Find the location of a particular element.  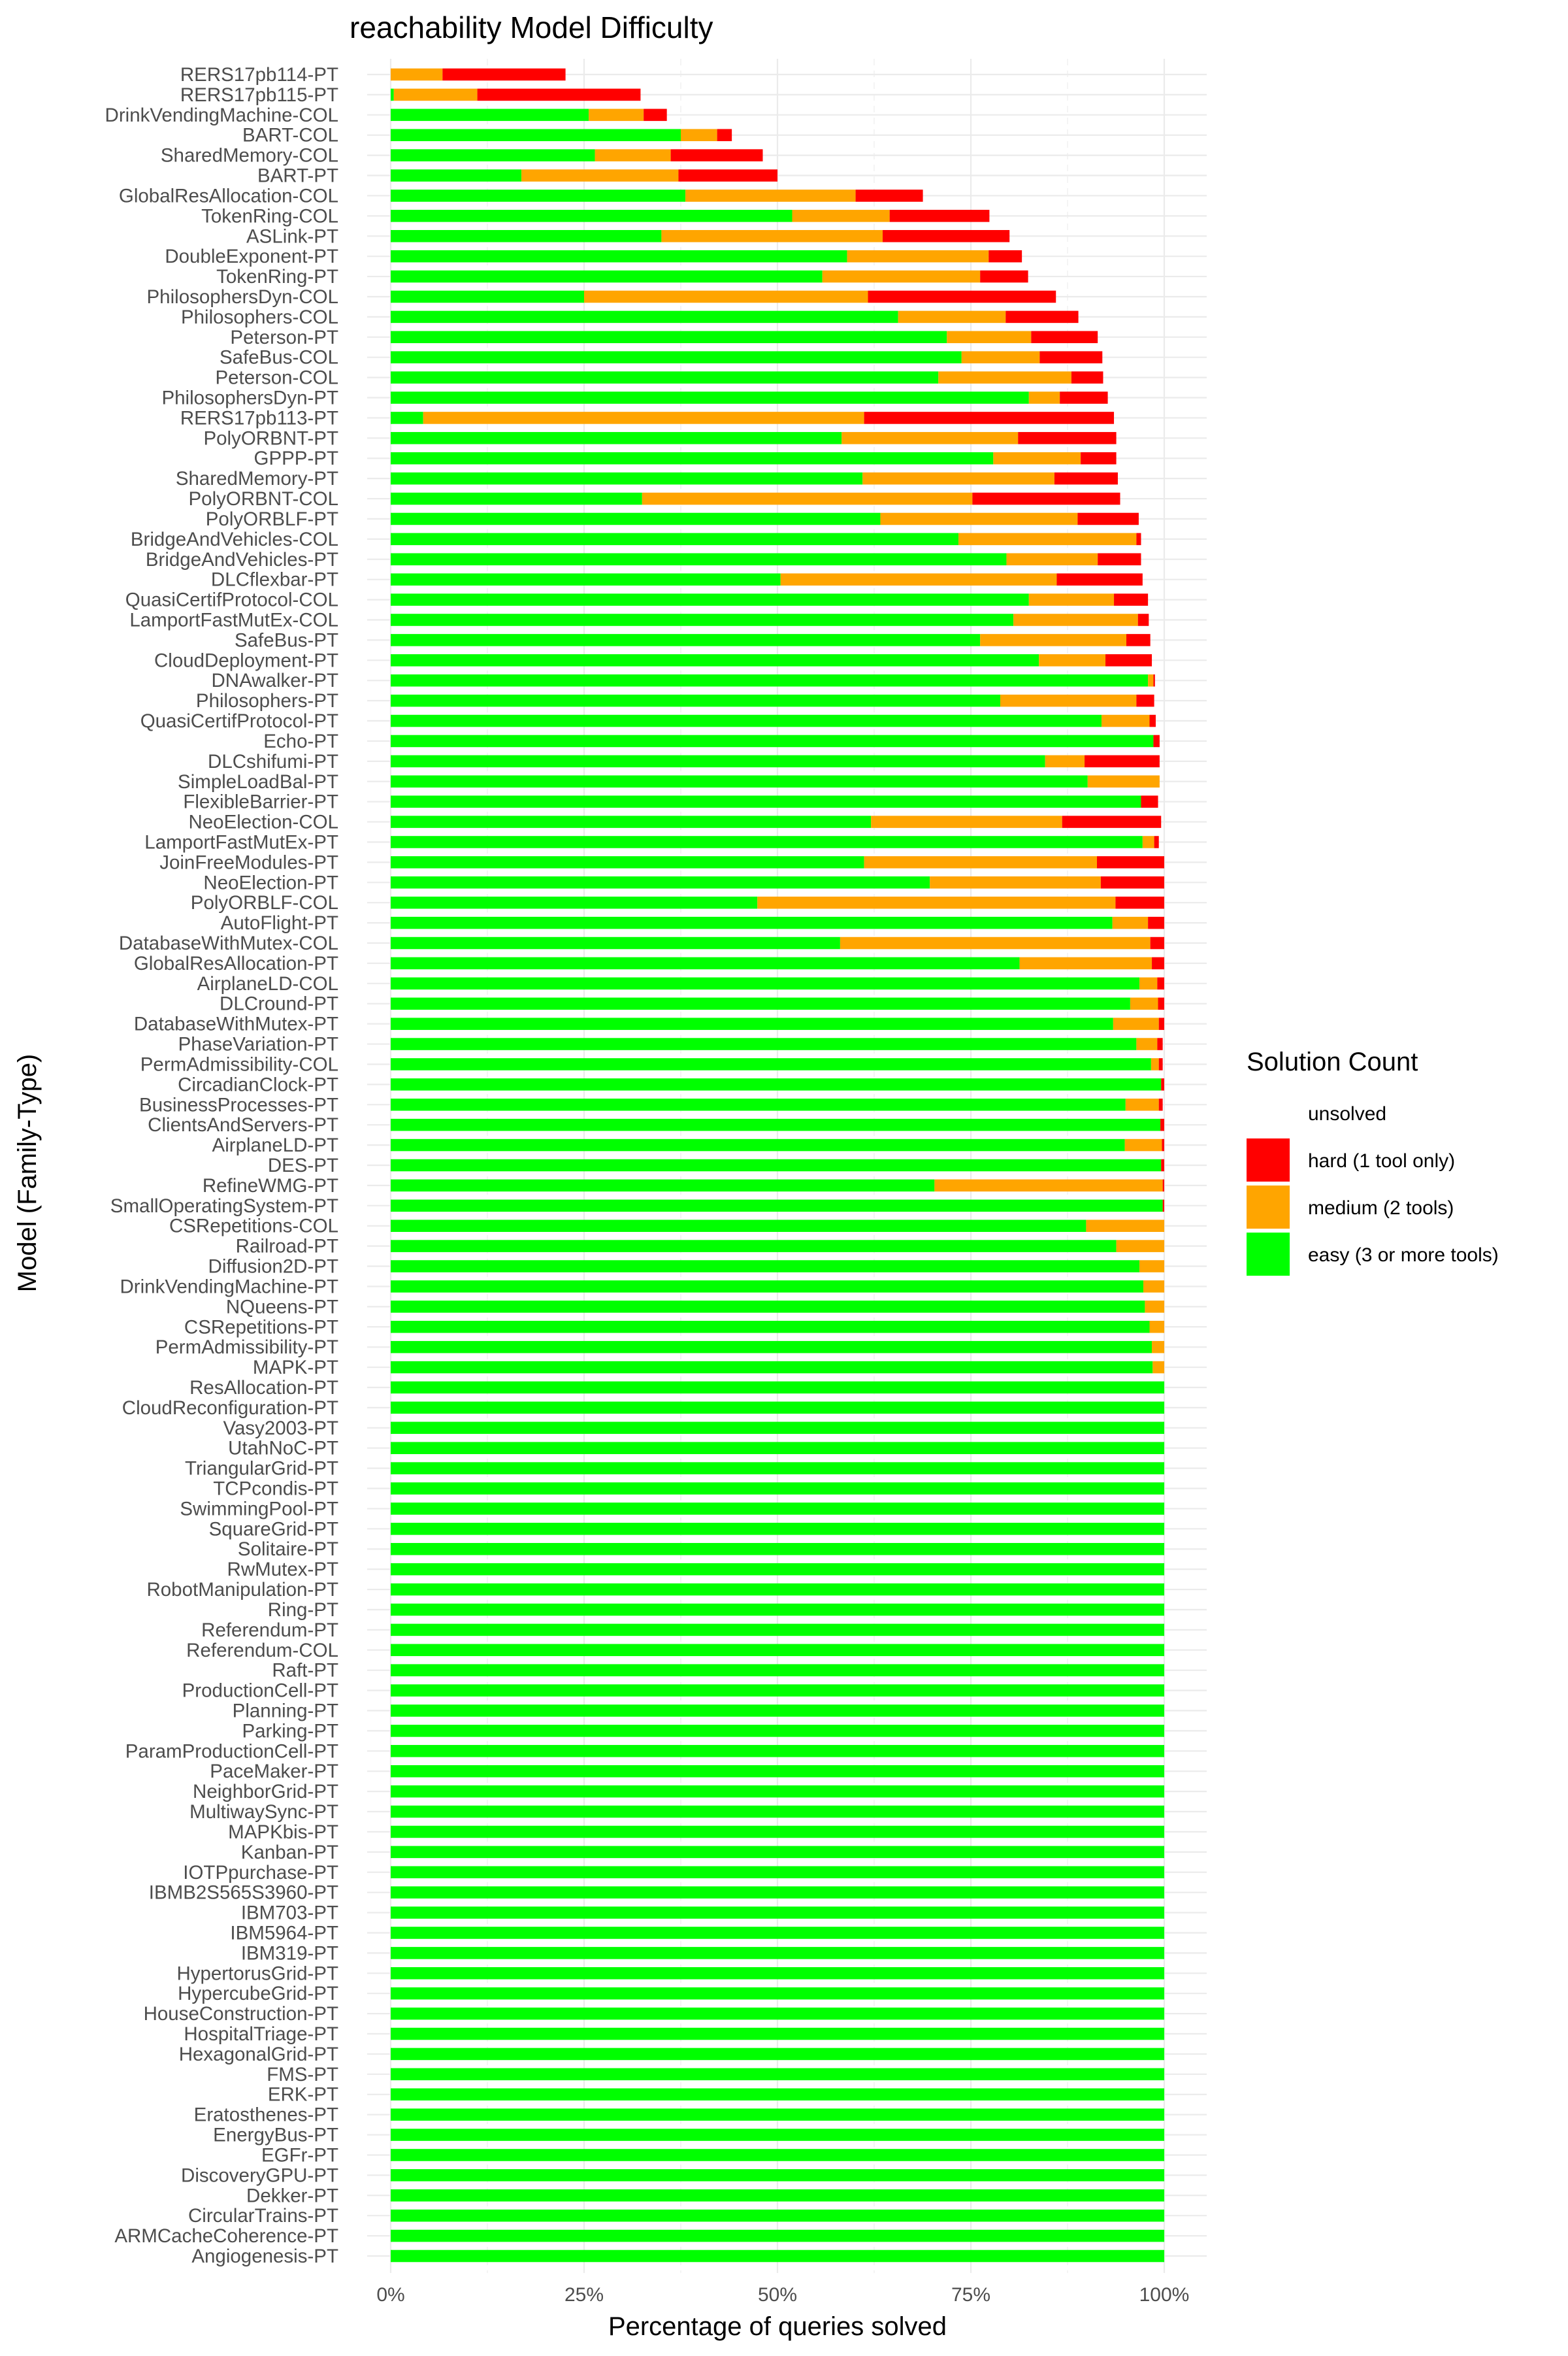

bar-hard-Peterson-COL is located at coordinates (1087, 377).